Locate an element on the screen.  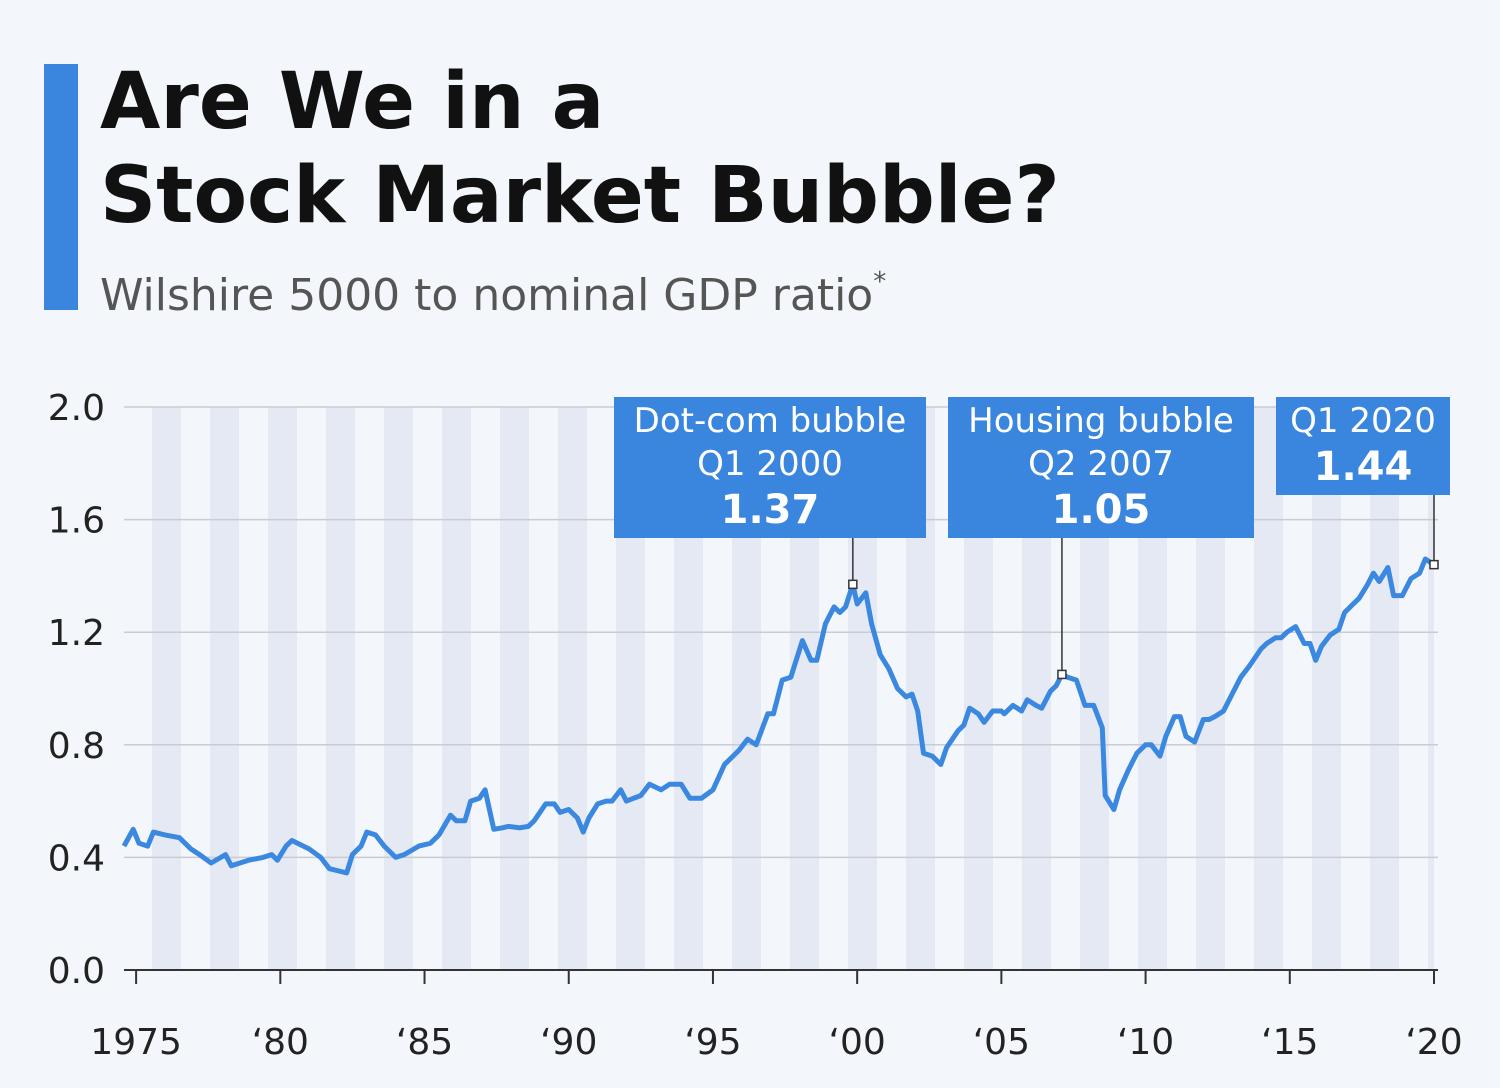
x-tick-label: ‘05 is located at coordinates (1001, 1042).